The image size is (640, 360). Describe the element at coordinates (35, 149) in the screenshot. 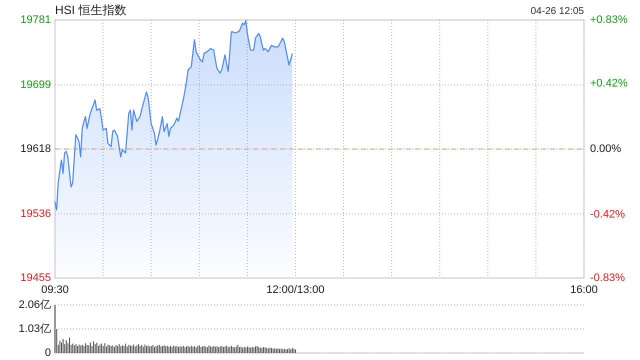

I see `y-tick-label: 19618` at that location.